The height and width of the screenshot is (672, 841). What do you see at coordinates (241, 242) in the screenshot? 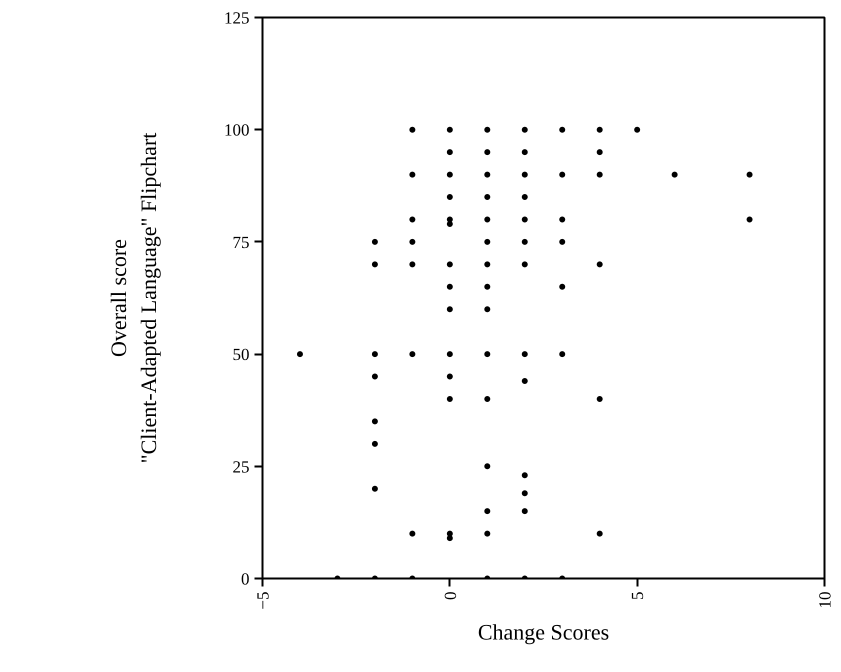
I see `y-tick-label: 75` at bounding box center [241, 242].